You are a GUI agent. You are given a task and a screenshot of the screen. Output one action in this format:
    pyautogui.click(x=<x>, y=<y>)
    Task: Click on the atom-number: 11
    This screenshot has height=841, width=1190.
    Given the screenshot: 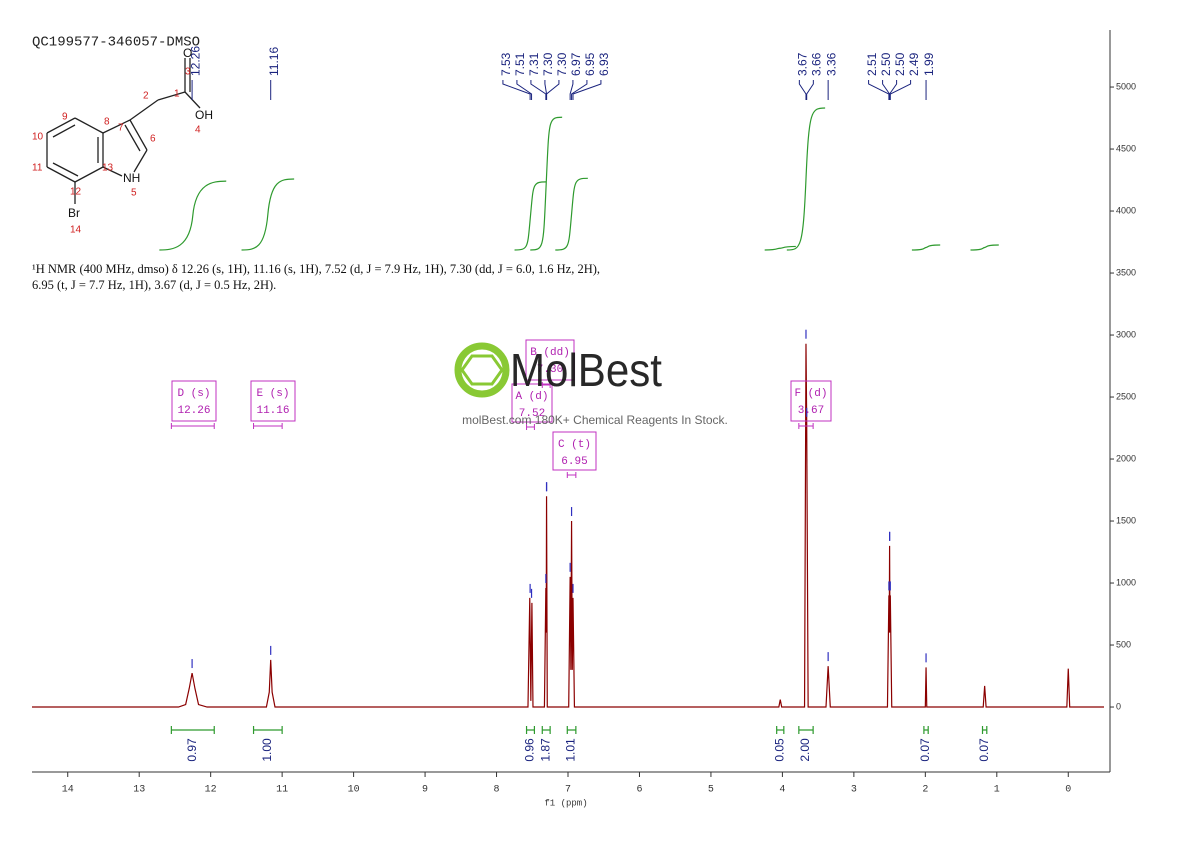 What is the action you would take?
    pyautogui.click(x=37, y=168)
    